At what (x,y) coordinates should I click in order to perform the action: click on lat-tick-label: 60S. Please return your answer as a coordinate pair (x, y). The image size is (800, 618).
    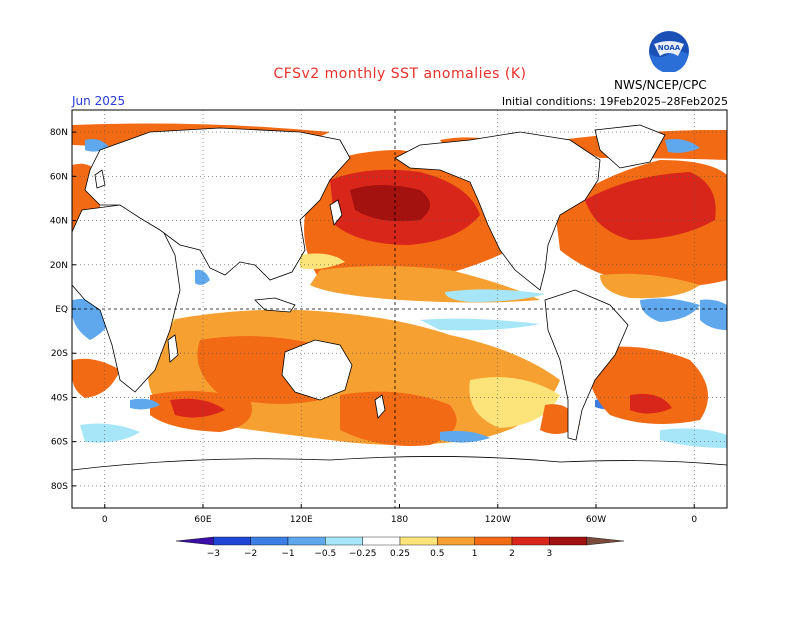
    Looking at the image, I should click on (59, 443).